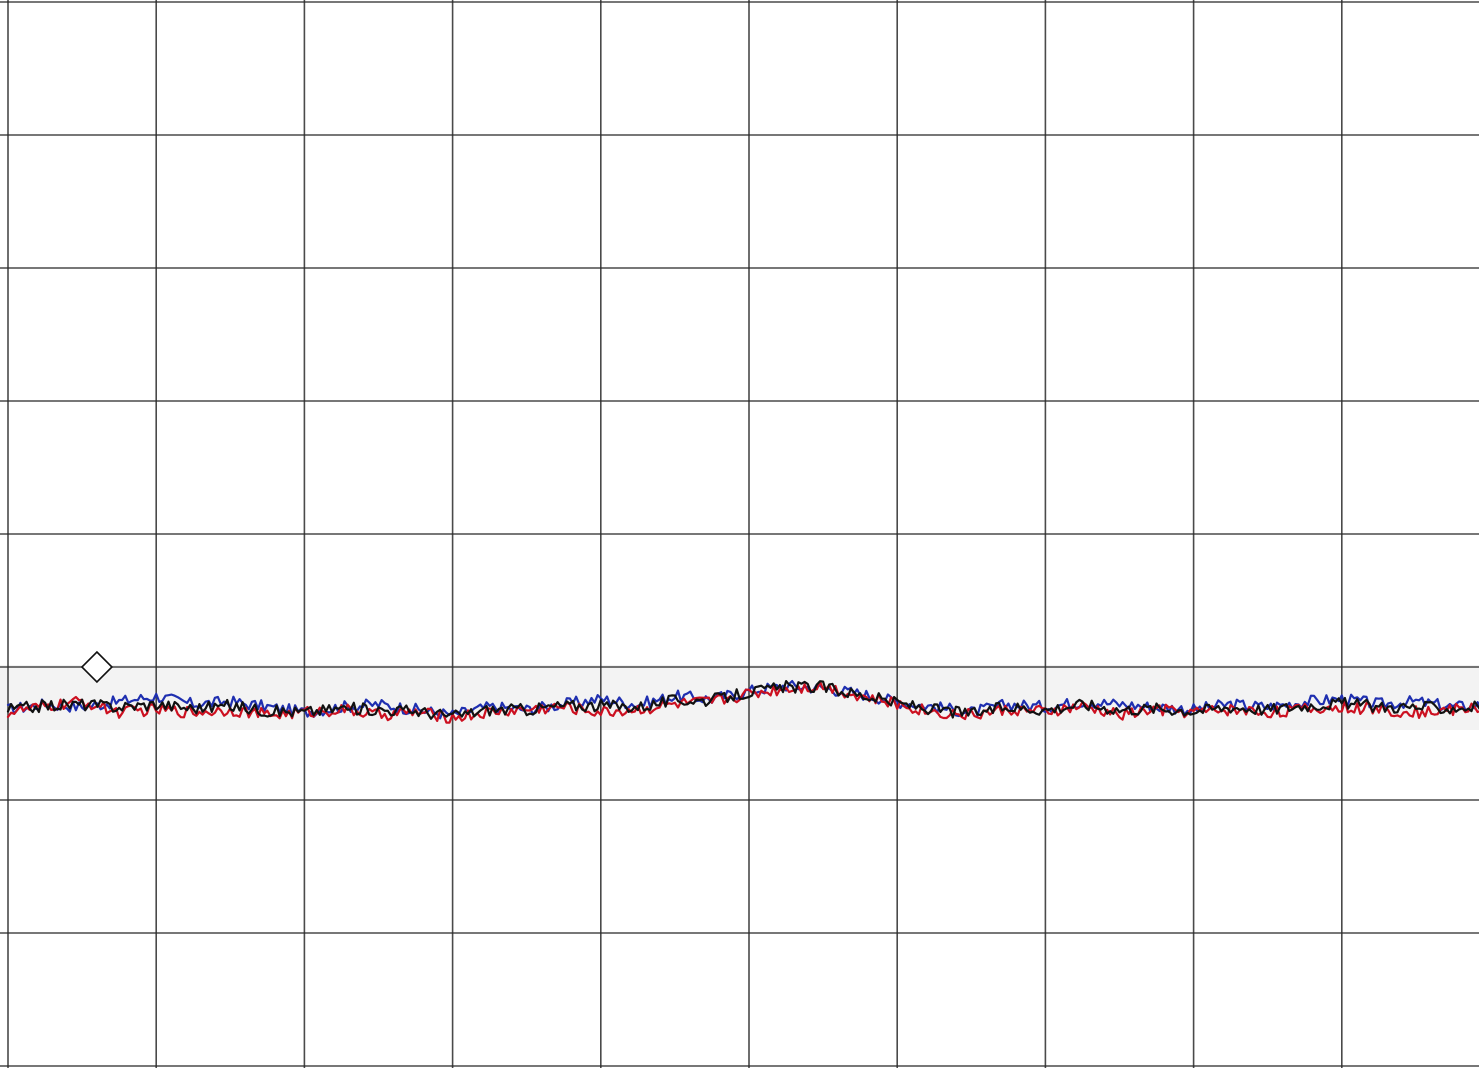 The image size is (1479, 1068). I want to click on trigger-marker-diamond, so click(97, 667).